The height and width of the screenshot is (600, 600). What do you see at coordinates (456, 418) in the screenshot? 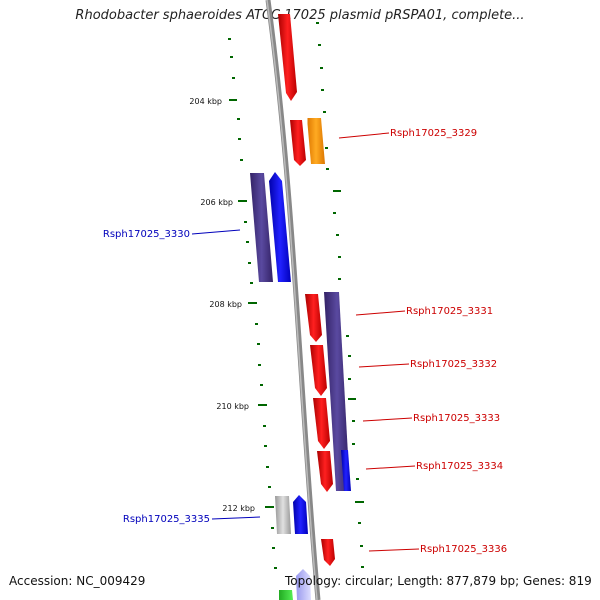
I see `gene-label-3333: Rsph17025_3333` at bounding box center [456, 418].